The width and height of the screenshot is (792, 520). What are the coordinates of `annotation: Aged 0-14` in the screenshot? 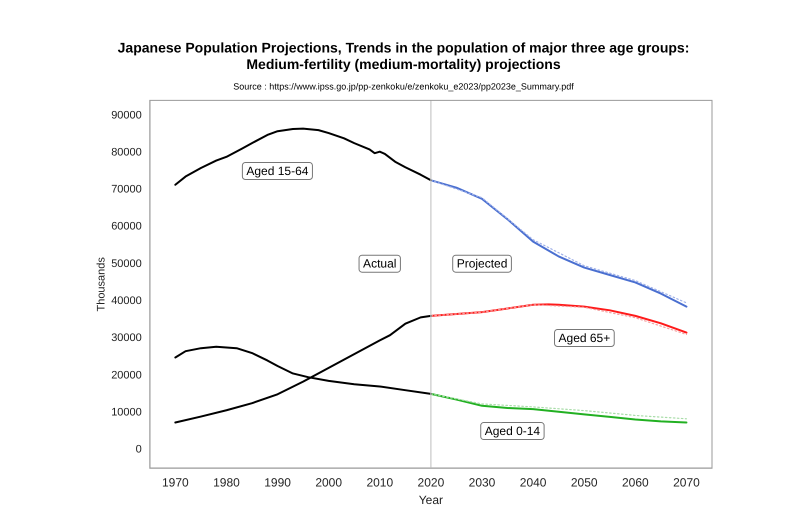 It's located at (512, 431).